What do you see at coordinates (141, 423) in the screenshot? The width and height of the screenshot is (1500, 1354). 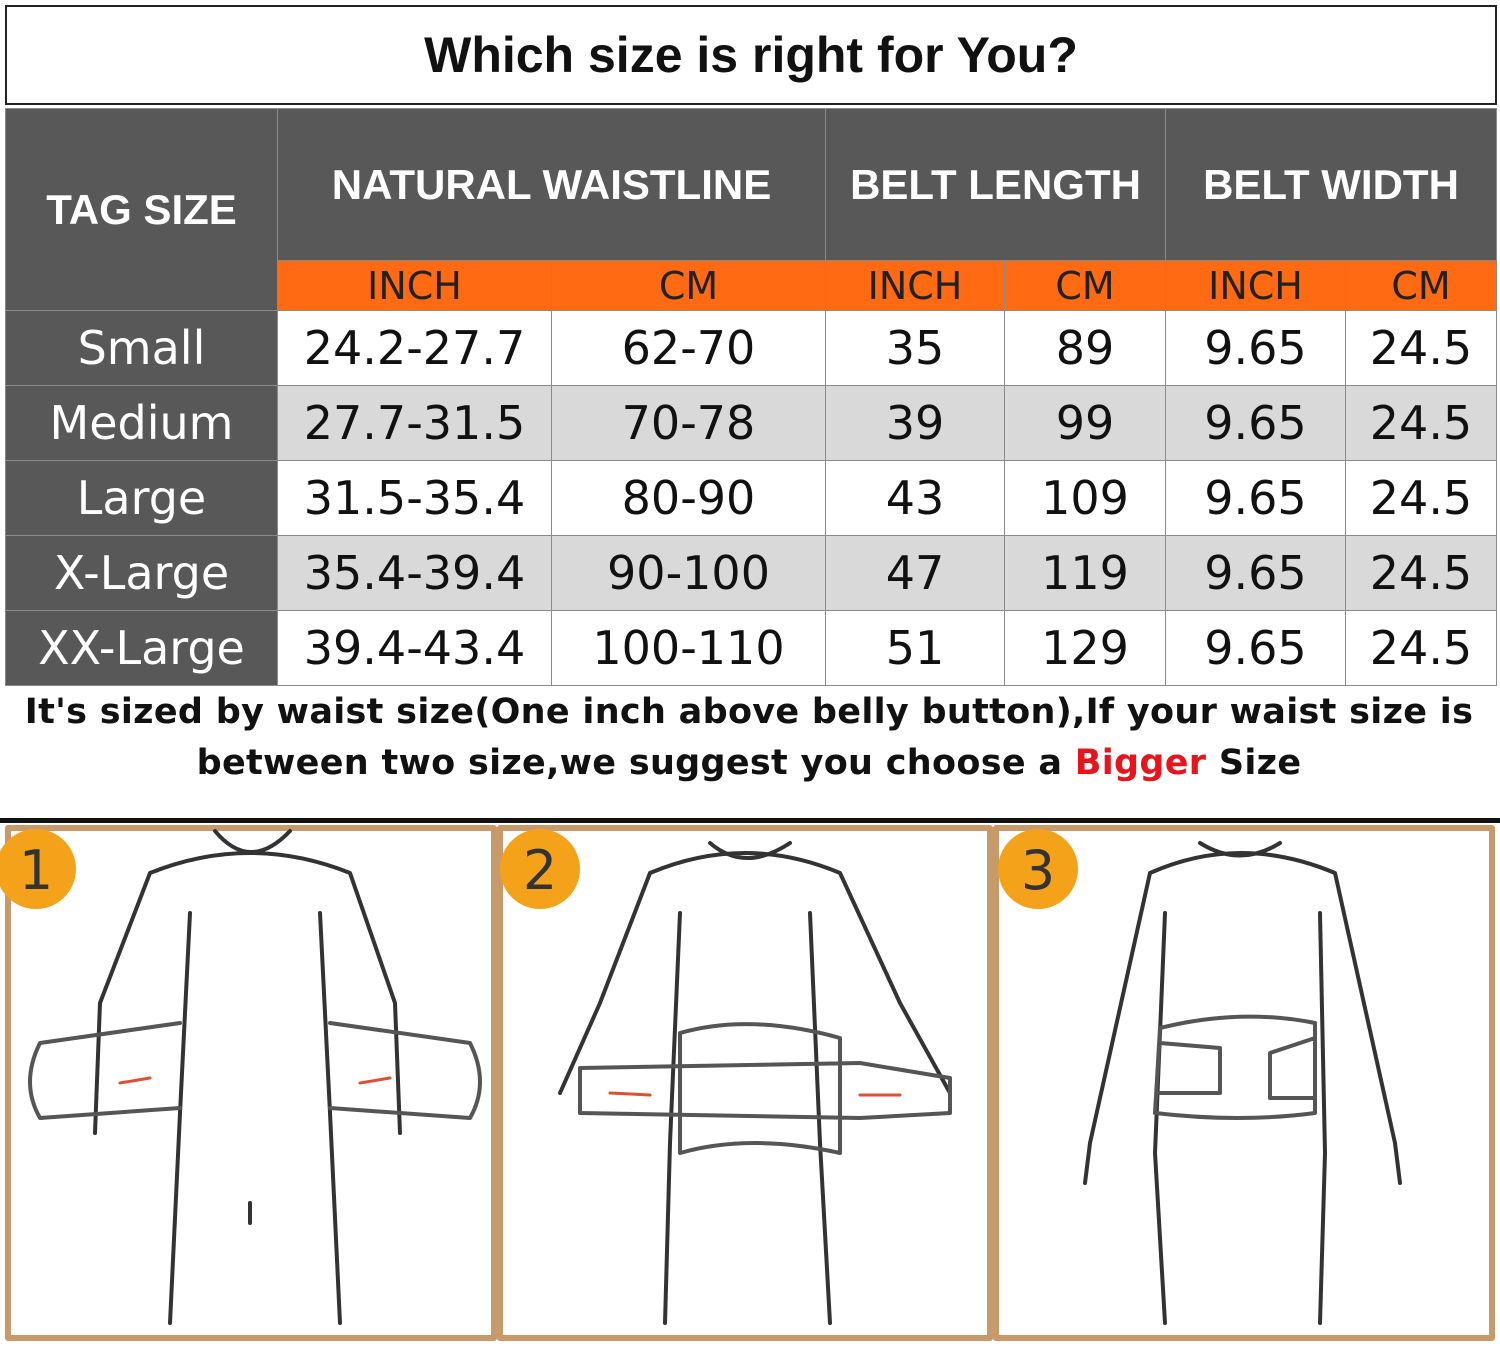 I see `size-cell: Medium` at bounding box center [141, 423].